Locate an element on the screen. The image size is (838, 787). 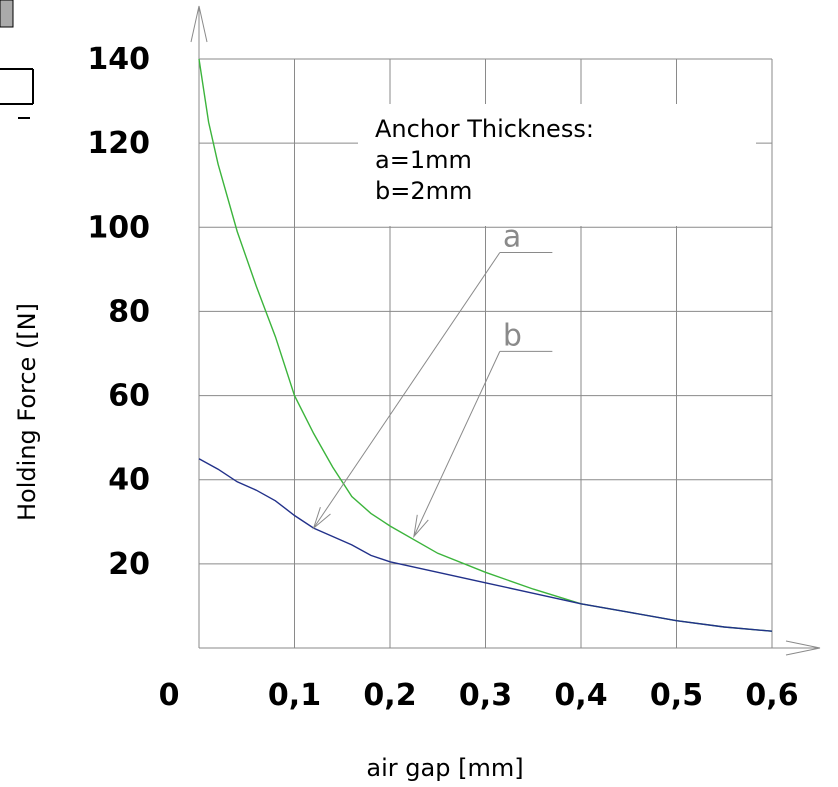
edge-swatch-gray is located at coordinates (7, 14).